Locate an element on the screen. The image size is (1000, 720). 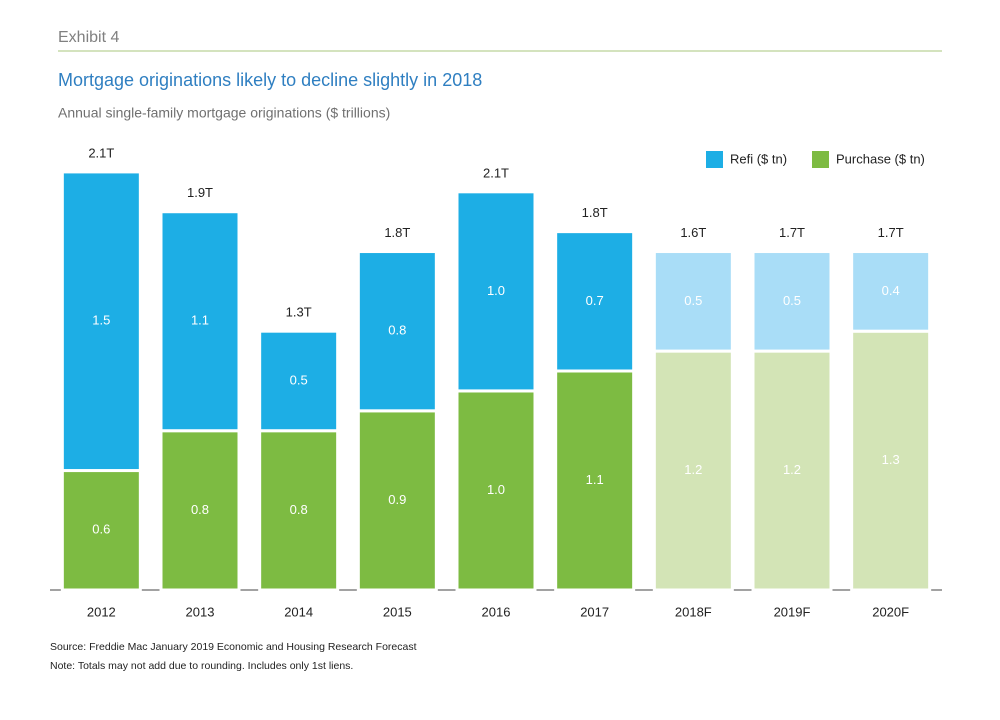
x-tick-label: 2017 is located at coordinates (594, 611).